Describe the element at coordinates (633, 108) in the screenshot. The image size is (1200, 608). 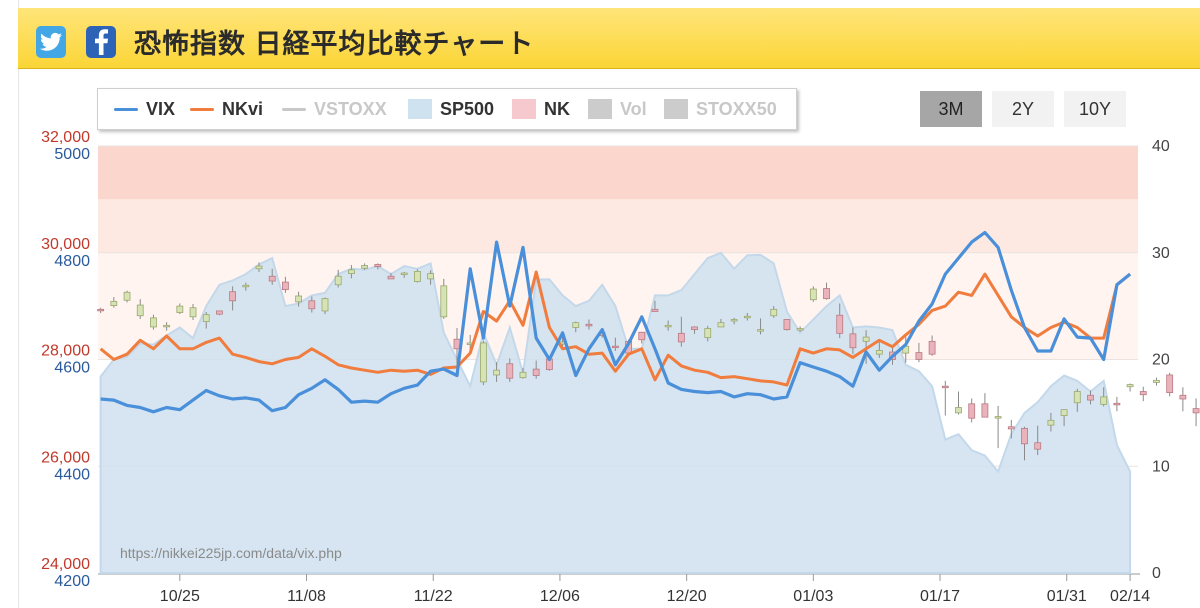
I see `legend-label: Vol` at that location.